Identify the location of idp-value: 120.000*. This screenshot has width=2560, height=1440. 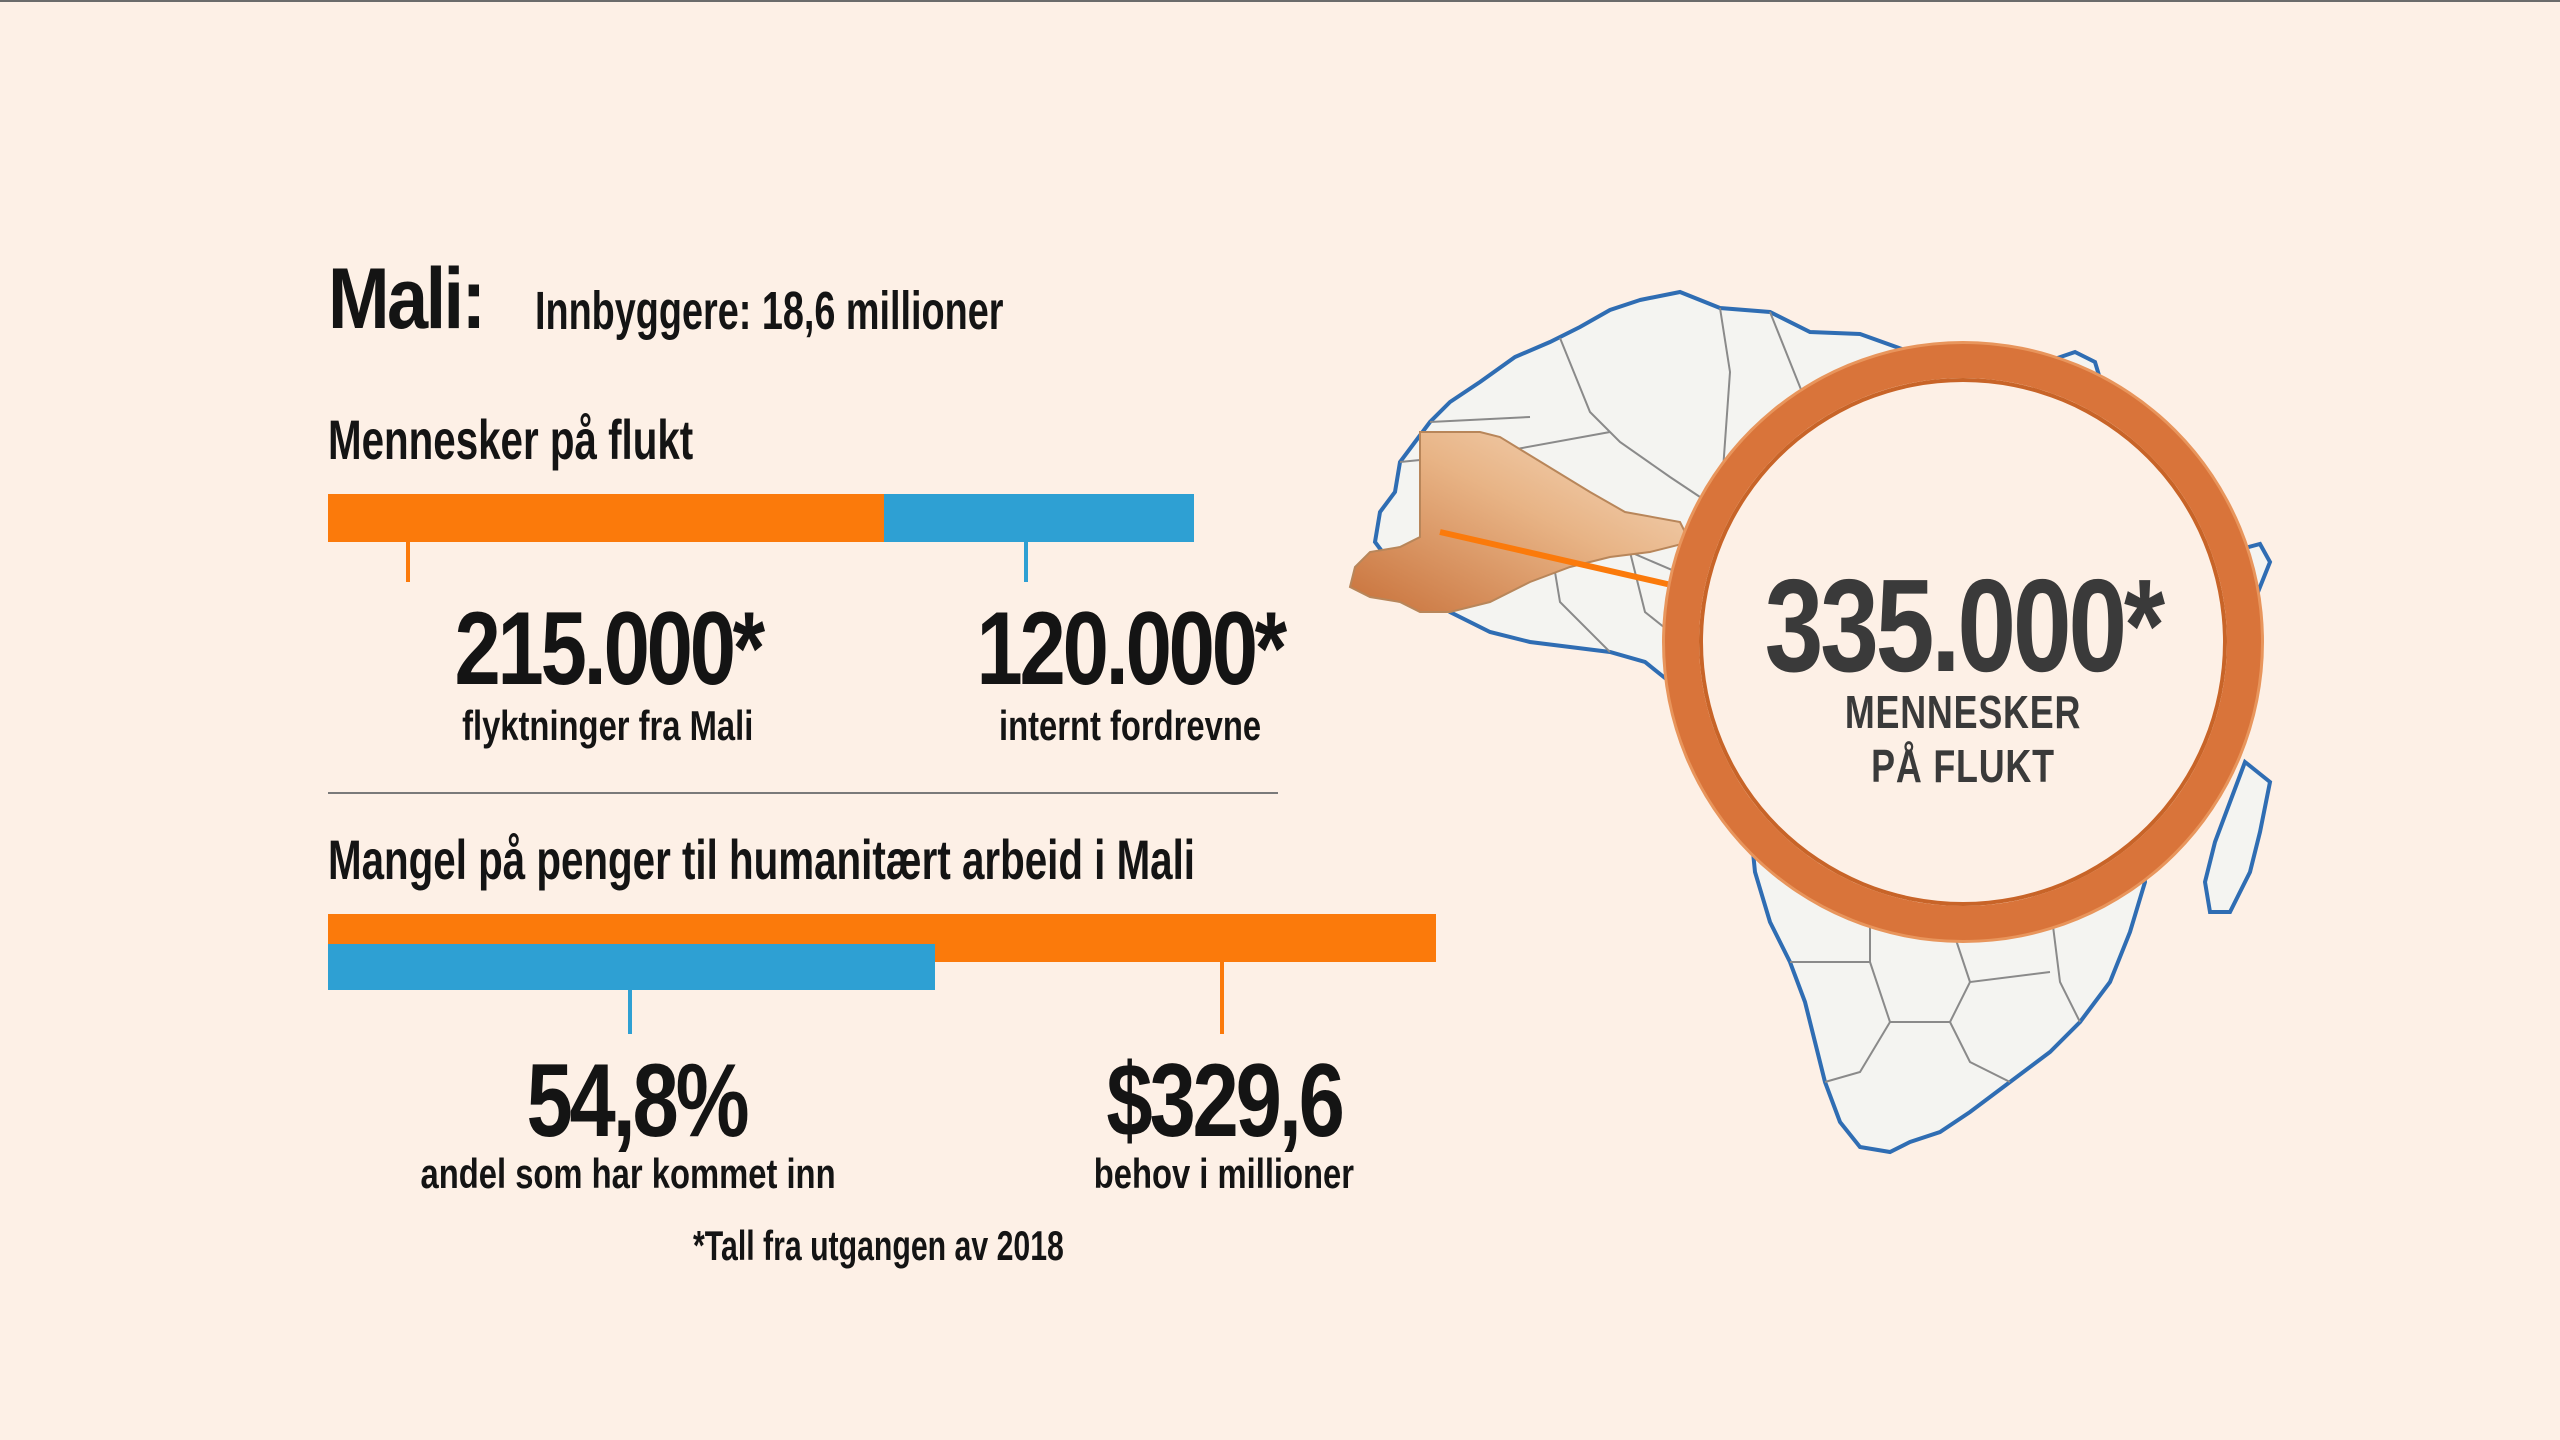
(1131, 649).